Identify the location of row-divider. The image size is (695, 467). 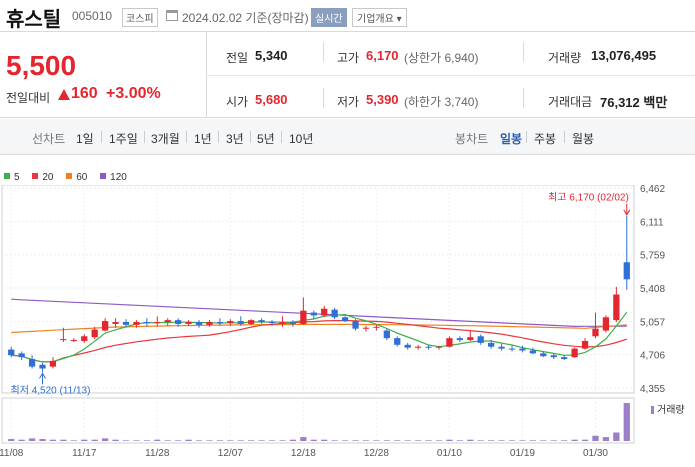
(450, 75).